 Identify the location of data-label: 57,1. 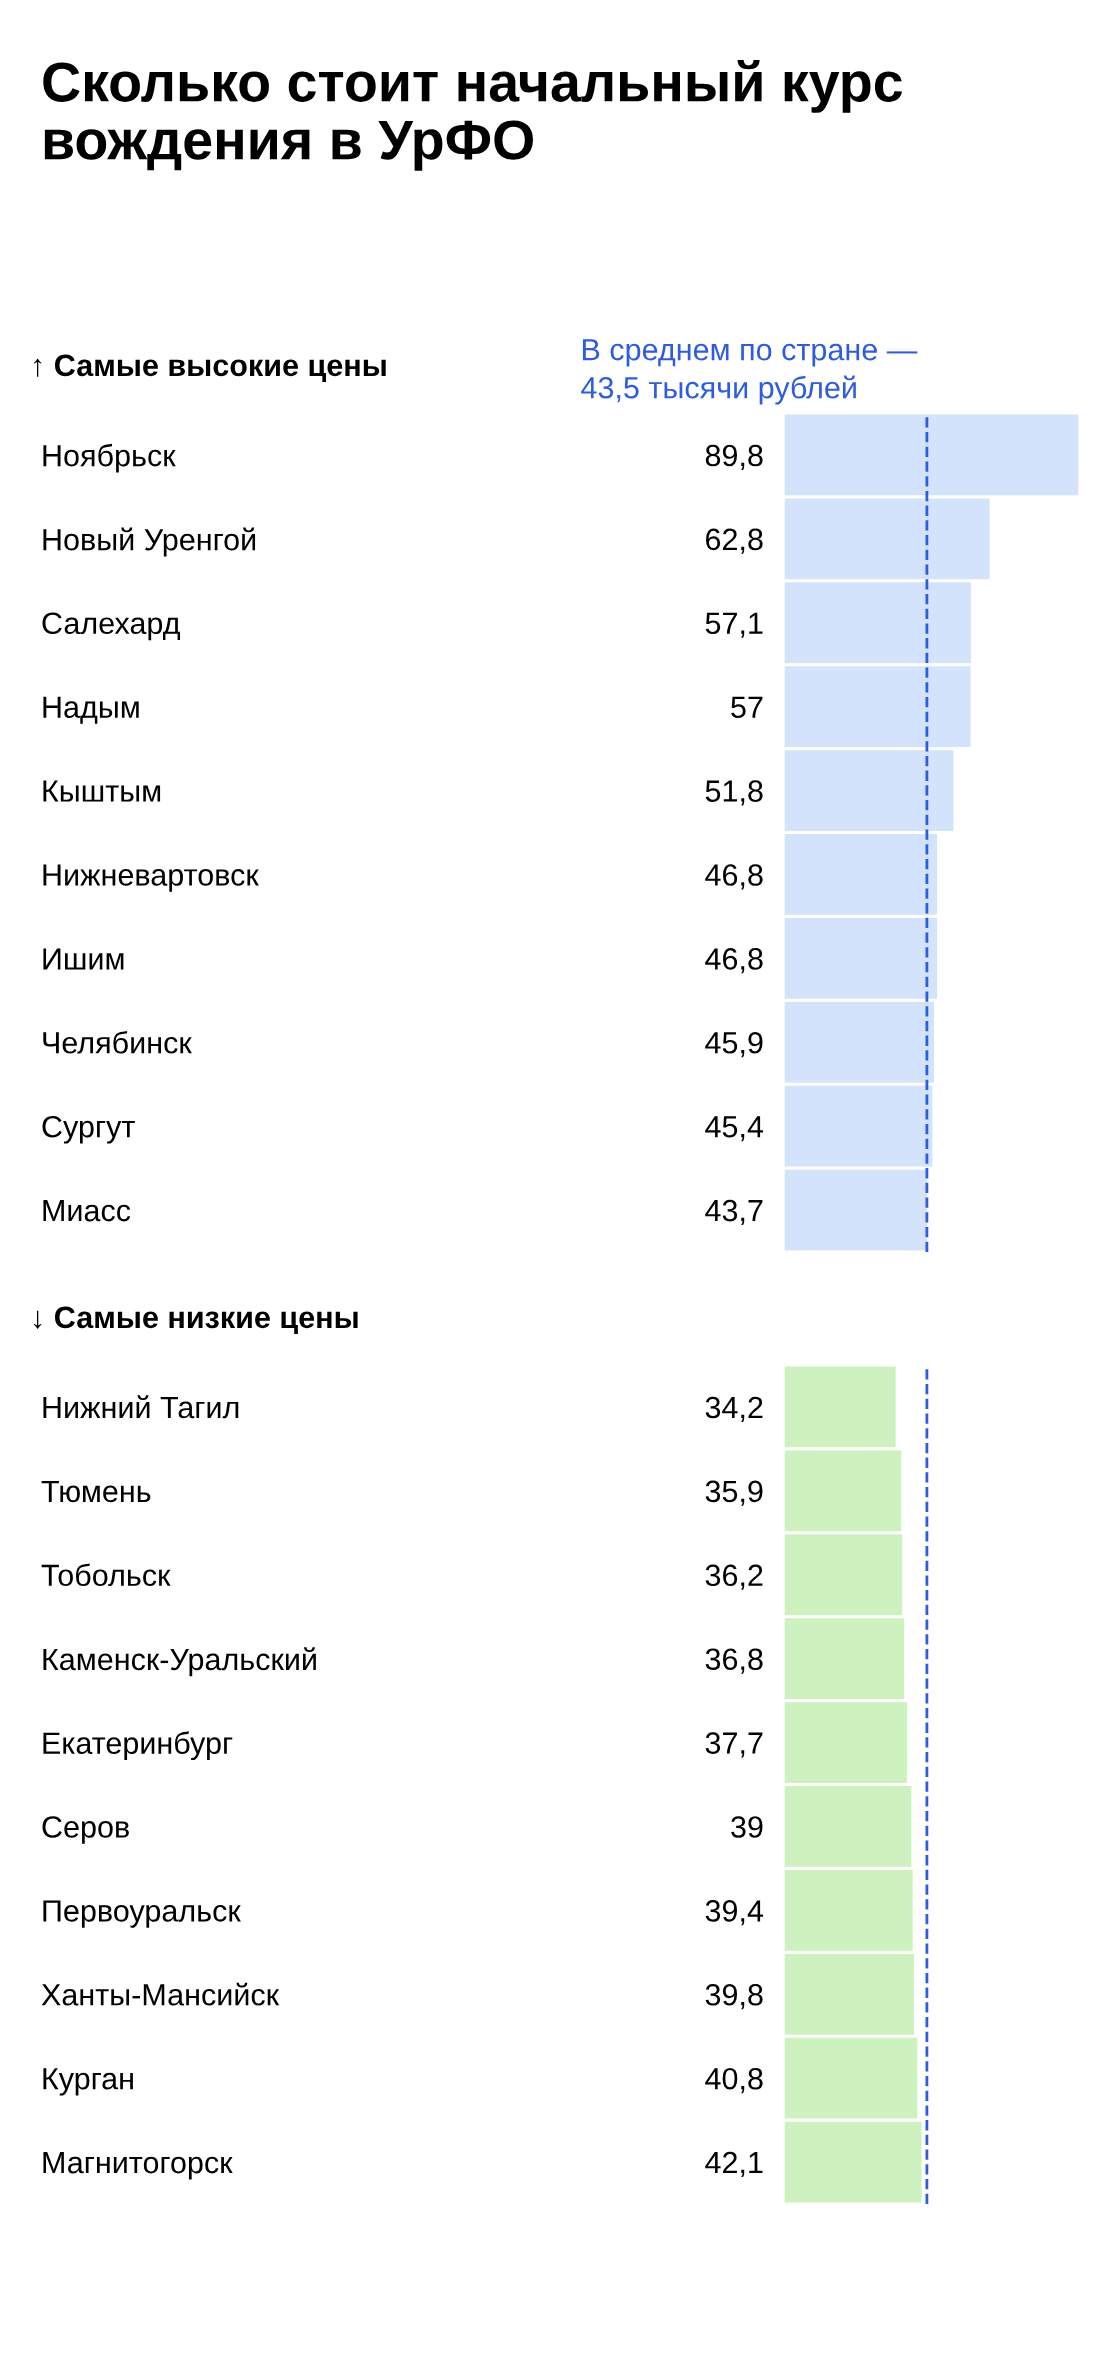
(734, 625).